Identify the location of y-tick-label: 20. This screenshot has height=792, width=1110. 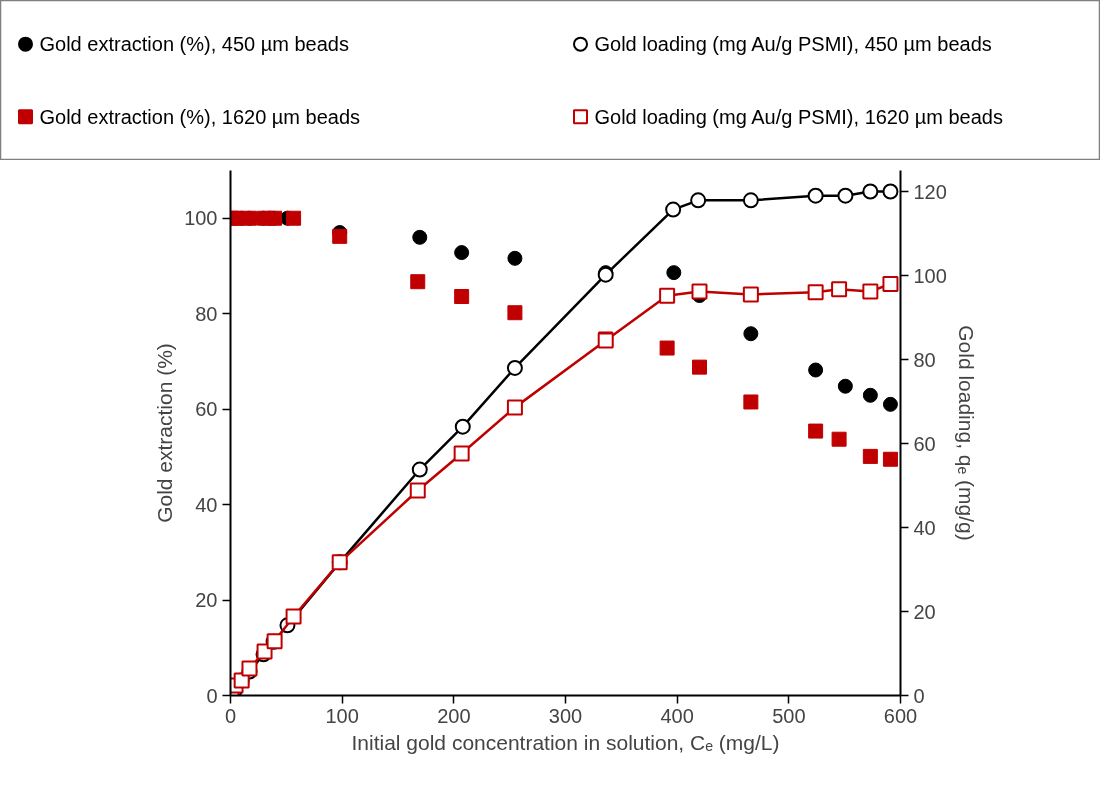
(206, 600).